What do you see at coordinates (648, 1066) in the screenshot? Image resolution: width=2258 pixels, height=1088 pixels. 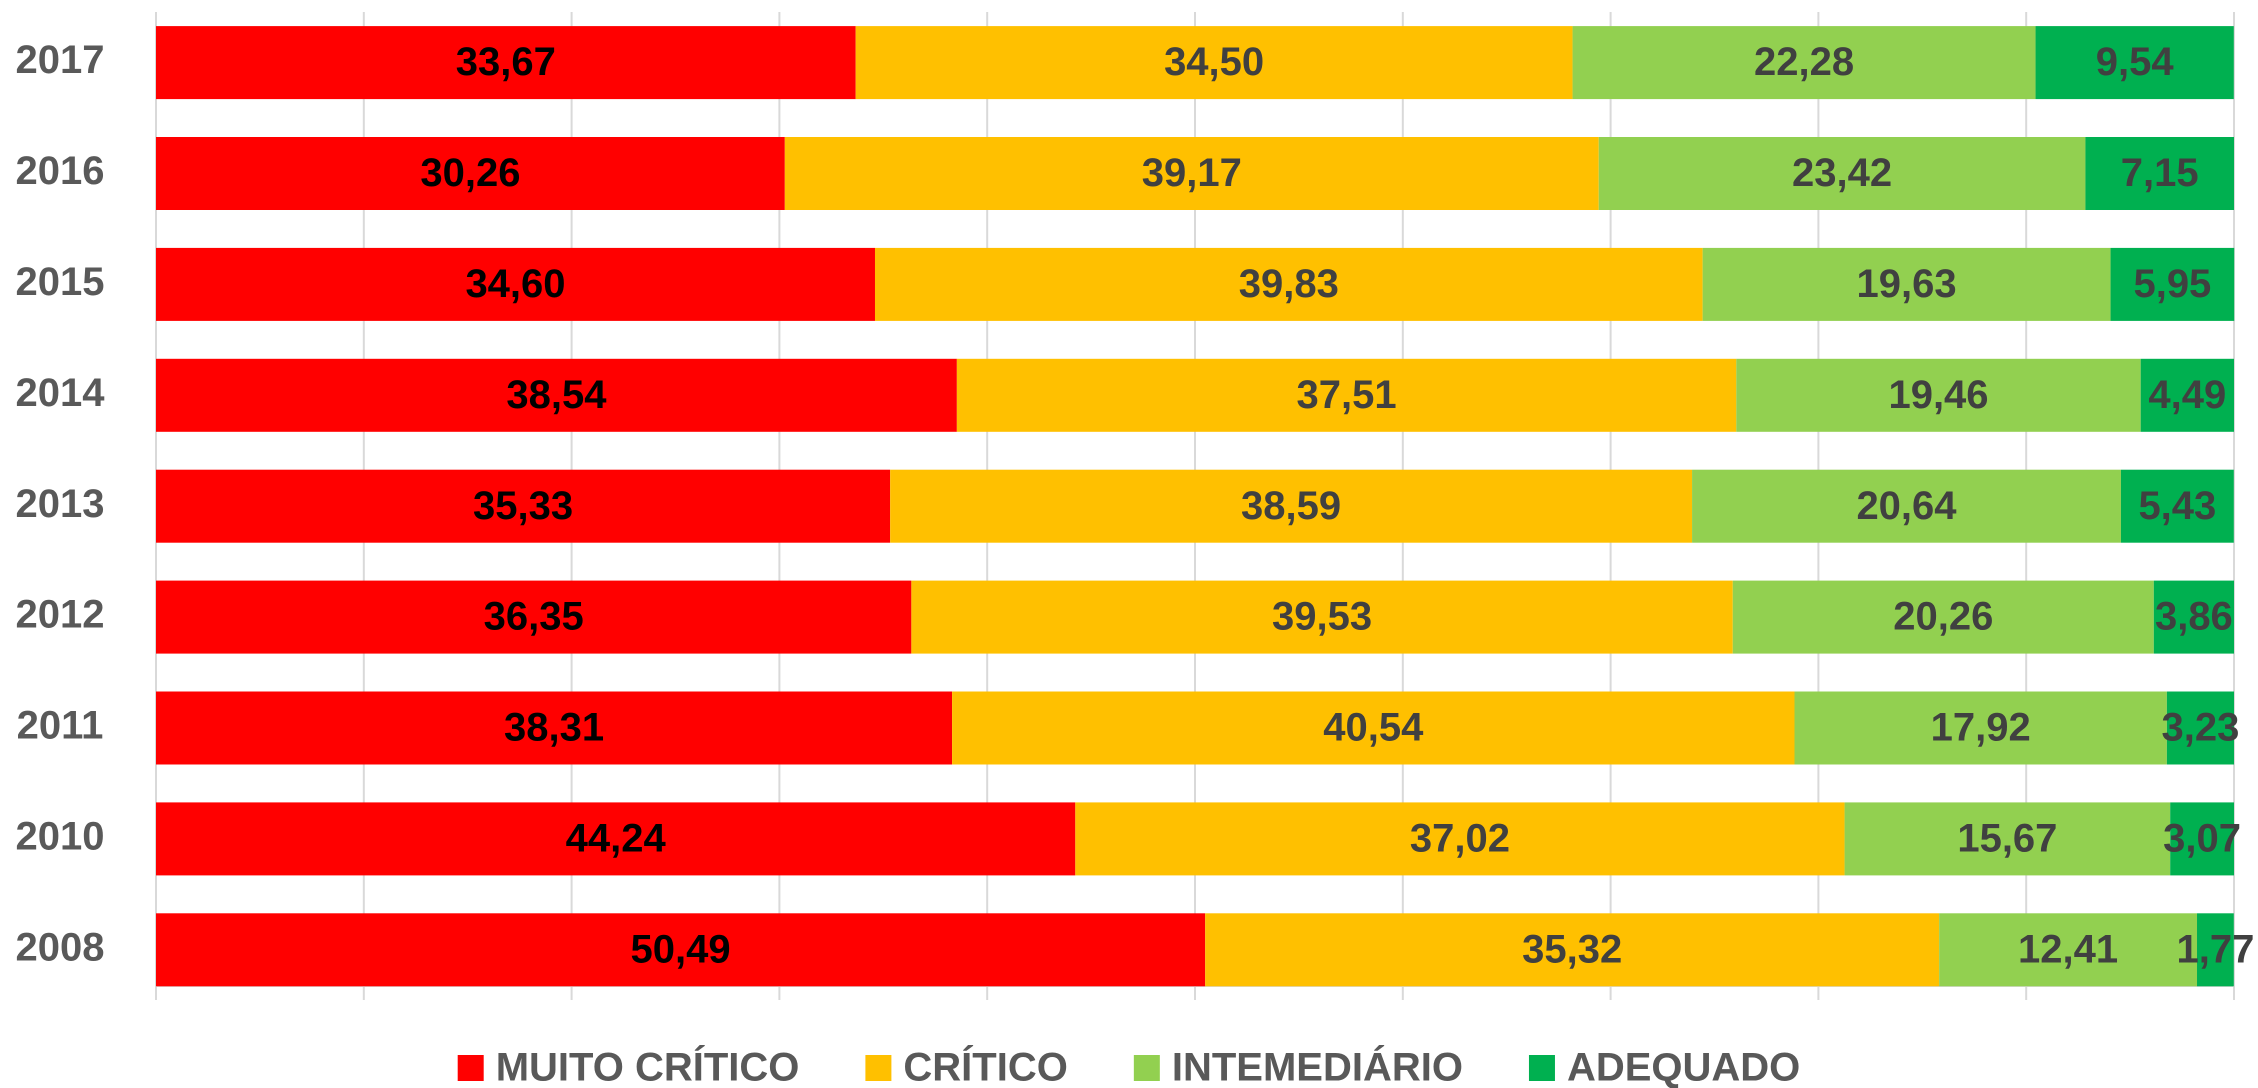 I see `legend-label: MUITO CRÍTICO` at bounding box center [648, 1066].